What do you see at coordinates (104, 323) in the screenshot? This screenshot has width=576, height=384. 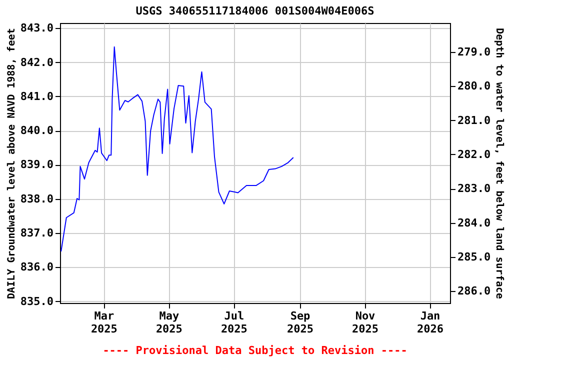 I see `x-tick-label: Mar 2025` at bounding box center [104, 323].